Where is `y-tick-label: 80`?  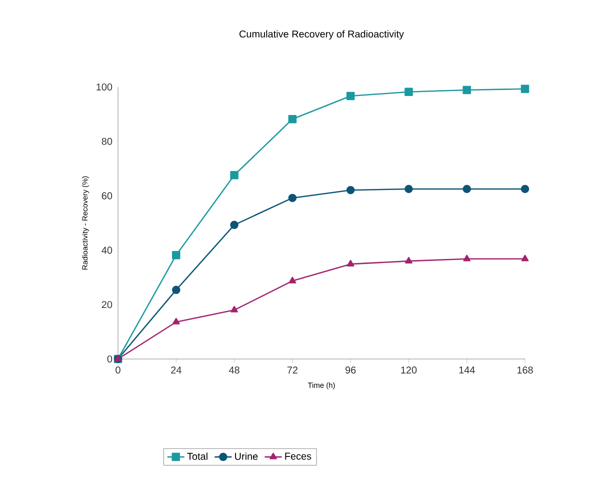
y-tick-label: 80 is located at coordinates (107, 141).